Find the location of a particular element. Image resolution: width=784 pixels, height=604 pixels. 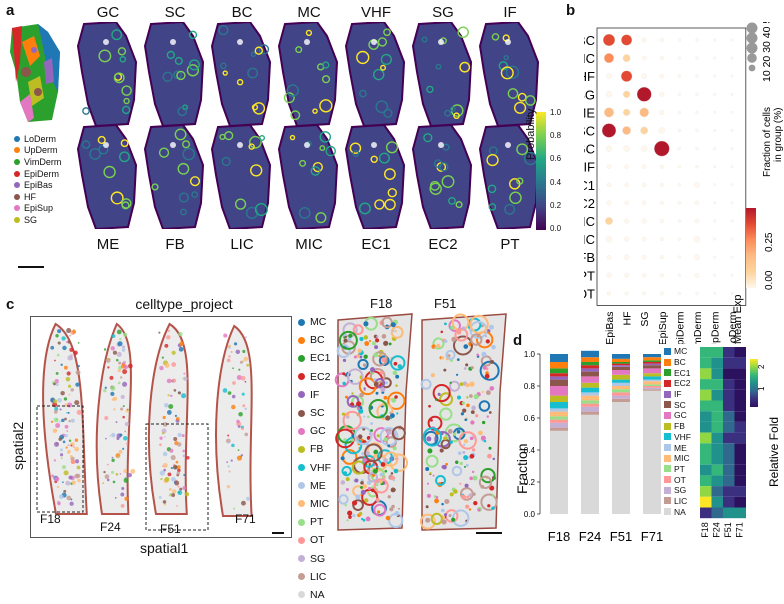

dot-plot-col-label: EpiSup is located at coordinates (663, 327).